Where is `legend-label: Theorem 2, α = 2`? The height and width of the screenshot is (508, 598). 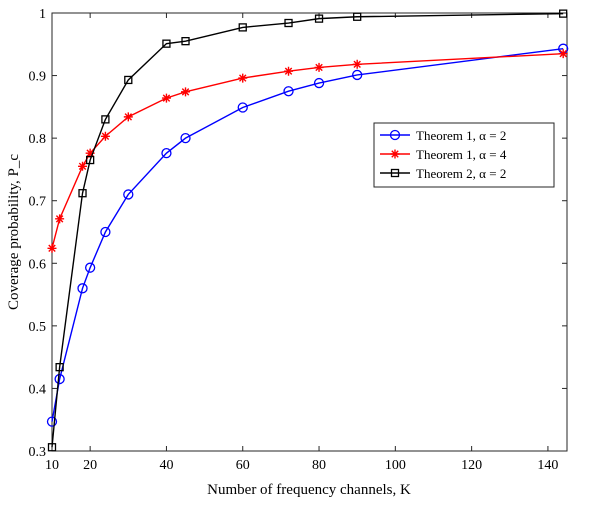
legend-label: Theorem 2, α = 2 is located at coordinates (461, 173).